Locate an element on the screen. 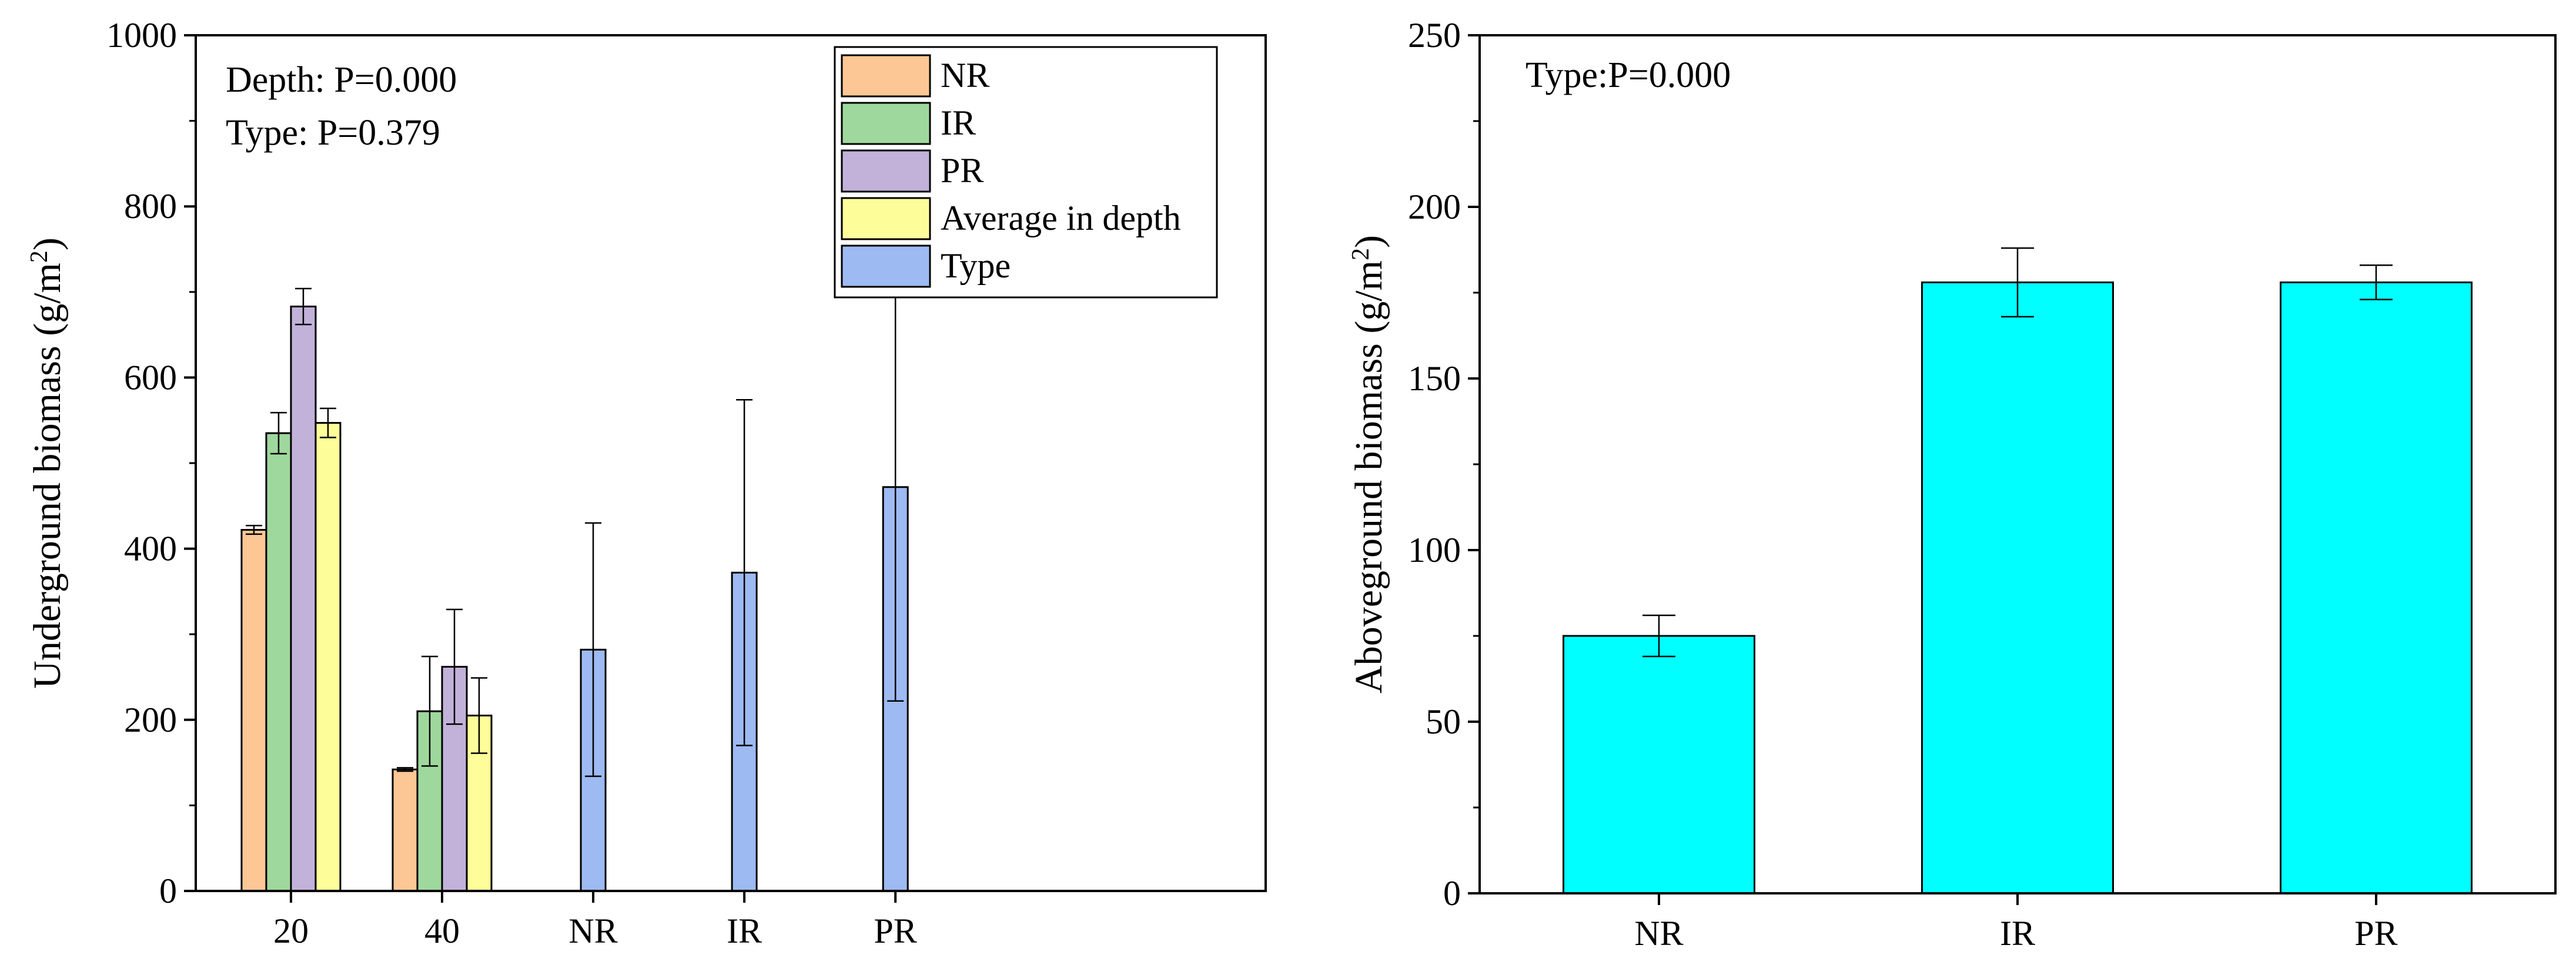  left-y-tick-label: 1000 is located at coordinates (141, 35).